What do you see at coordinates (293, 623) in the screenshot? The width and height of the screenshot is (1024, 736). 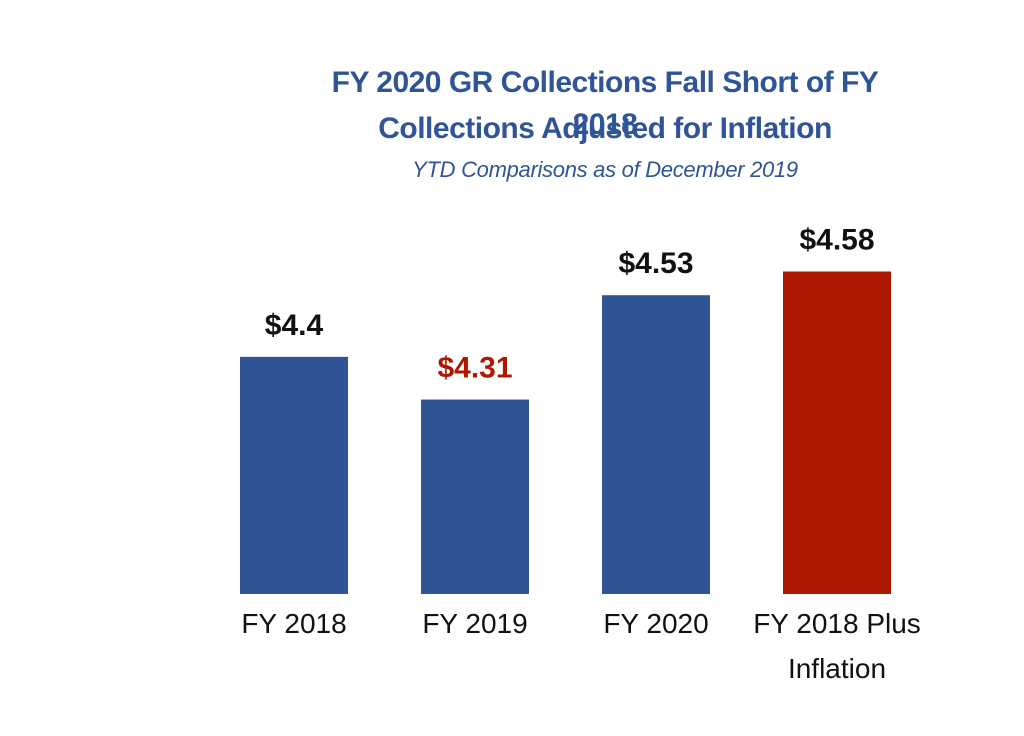 I see `category-label: FY 2018` at bounding box center [293, 623].